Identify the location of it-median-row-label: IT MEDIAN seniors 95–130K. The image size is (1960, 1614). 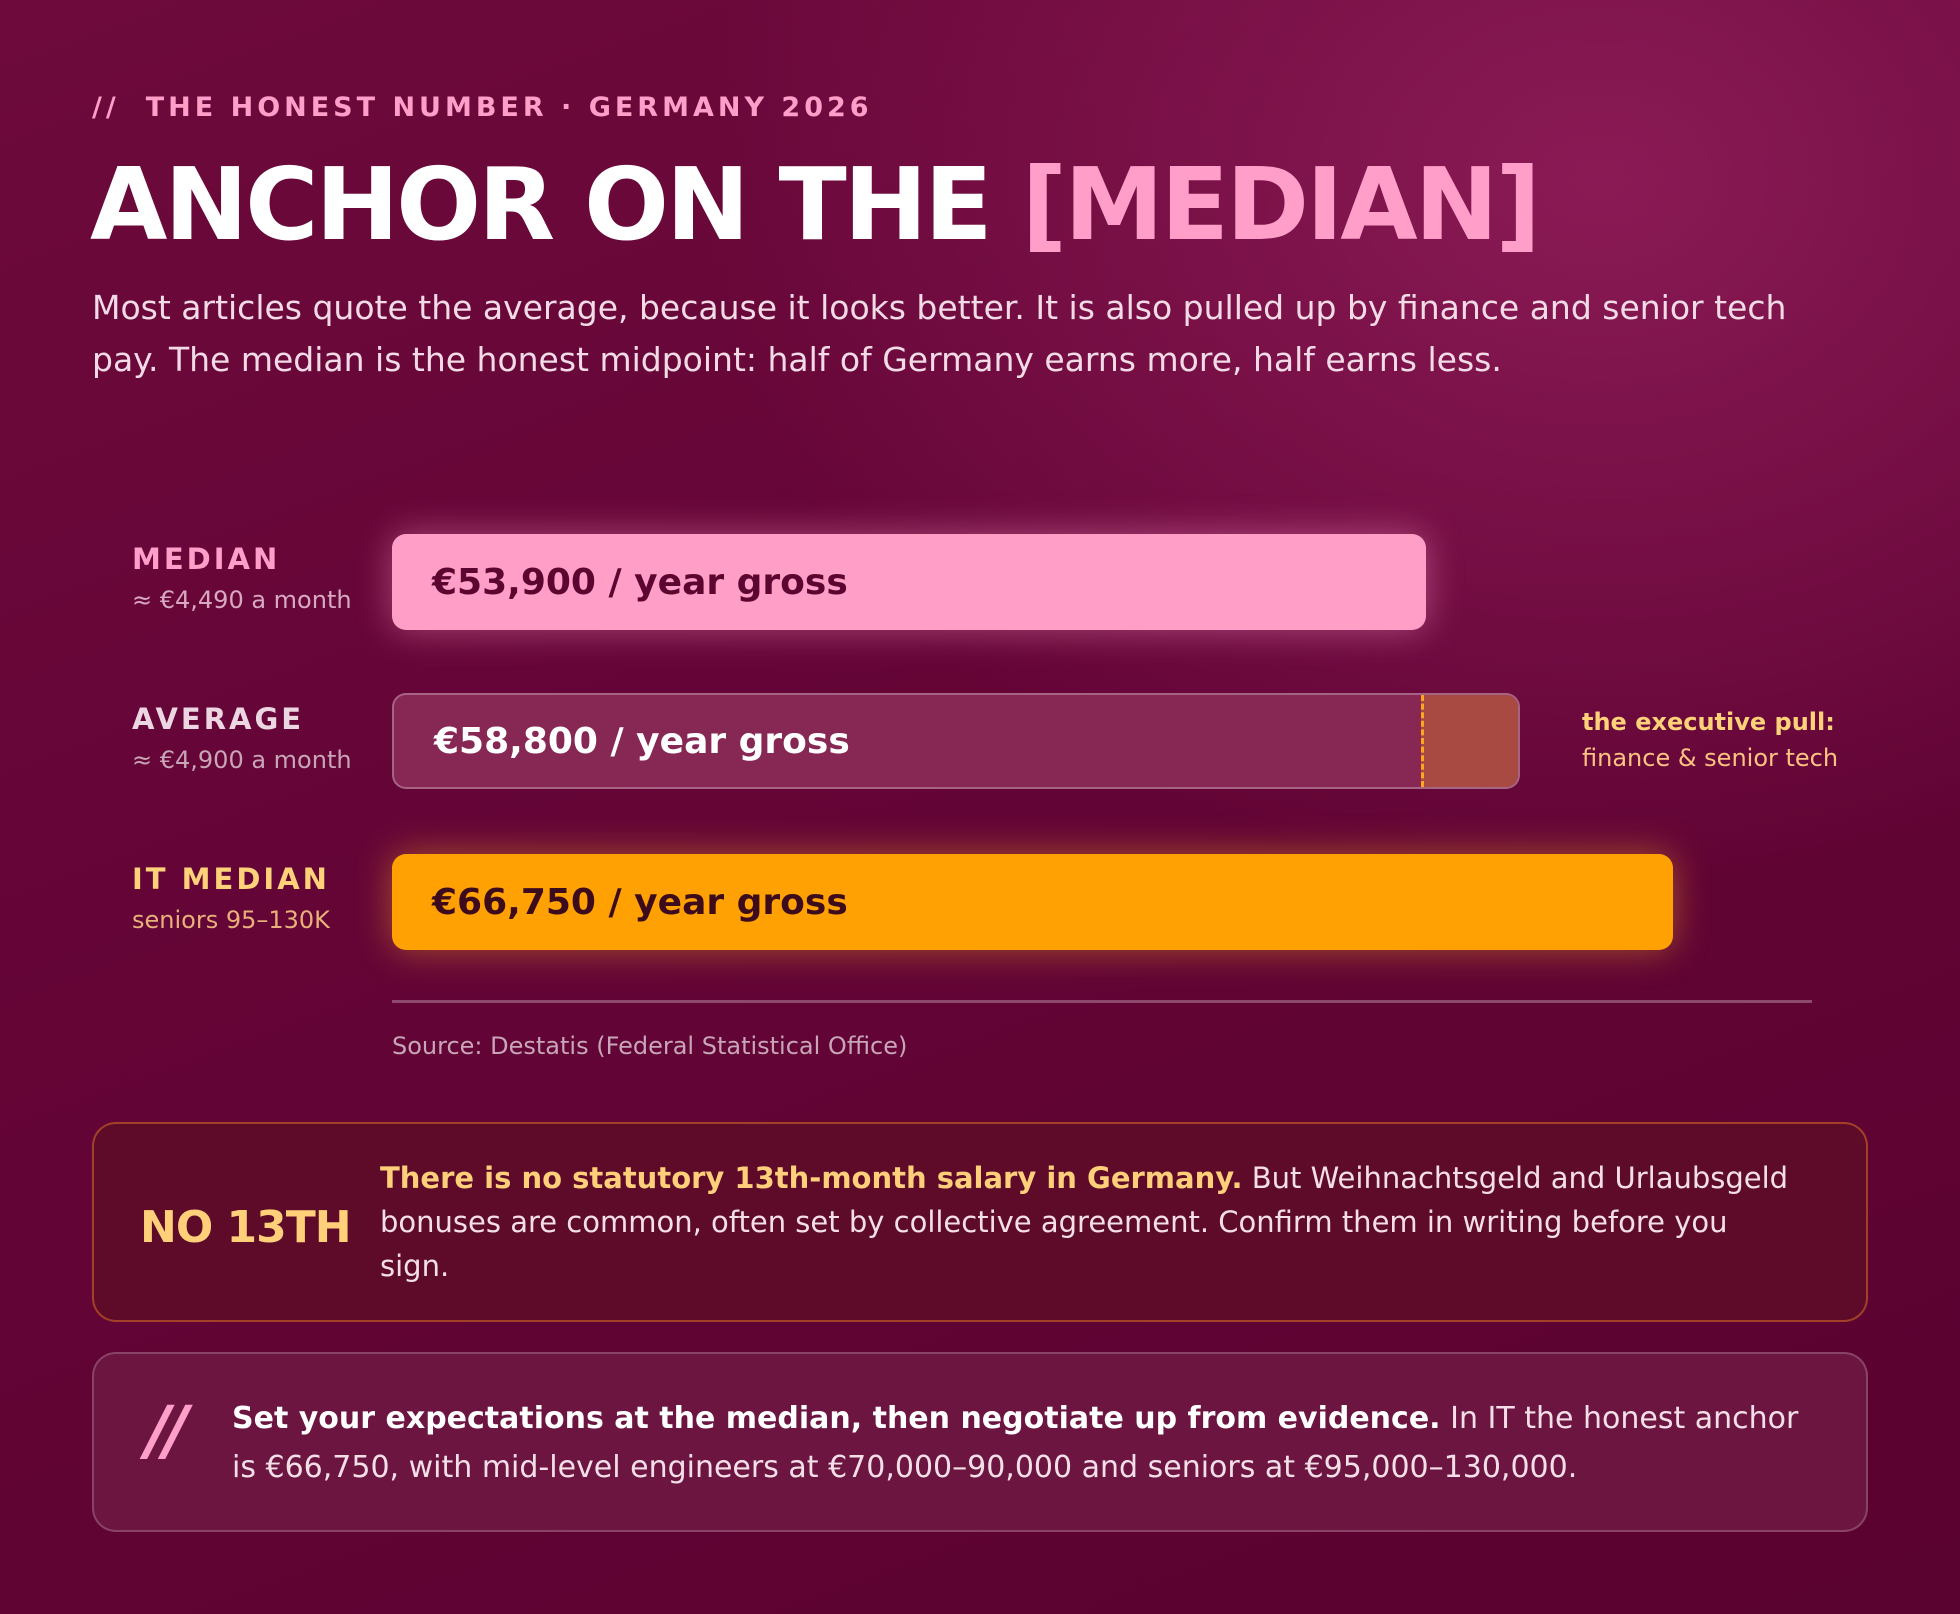
(231, 898).